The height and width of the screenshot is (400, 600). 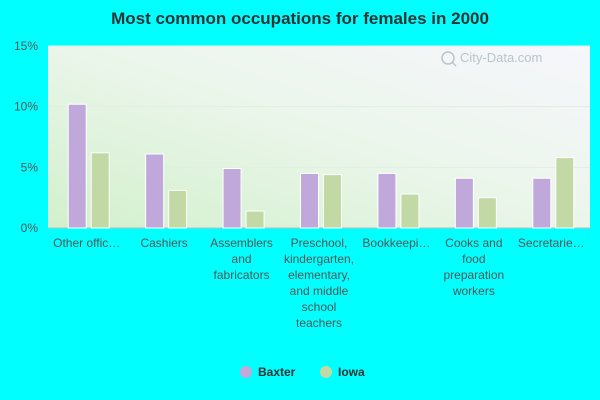 What do you see at coordinates (163, 243) in the screenshot?
I see `x-tick-label: Cashiers` at bounding box center [163, 243].